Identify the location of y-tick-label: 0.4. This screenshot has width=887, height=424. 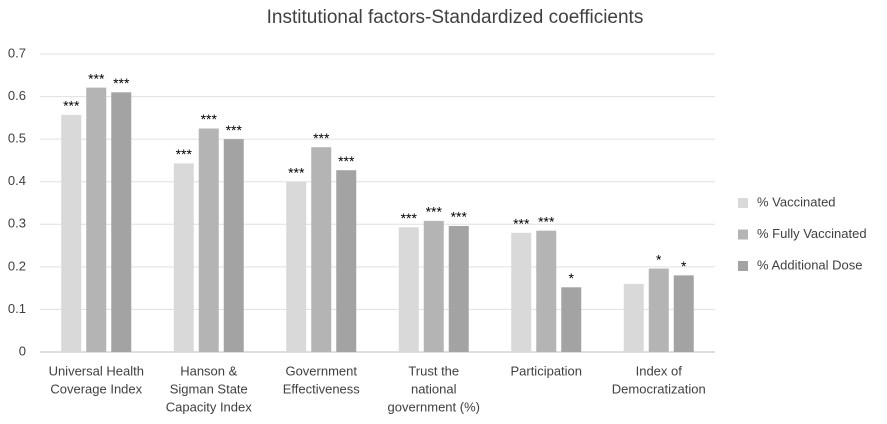
(17, 180).